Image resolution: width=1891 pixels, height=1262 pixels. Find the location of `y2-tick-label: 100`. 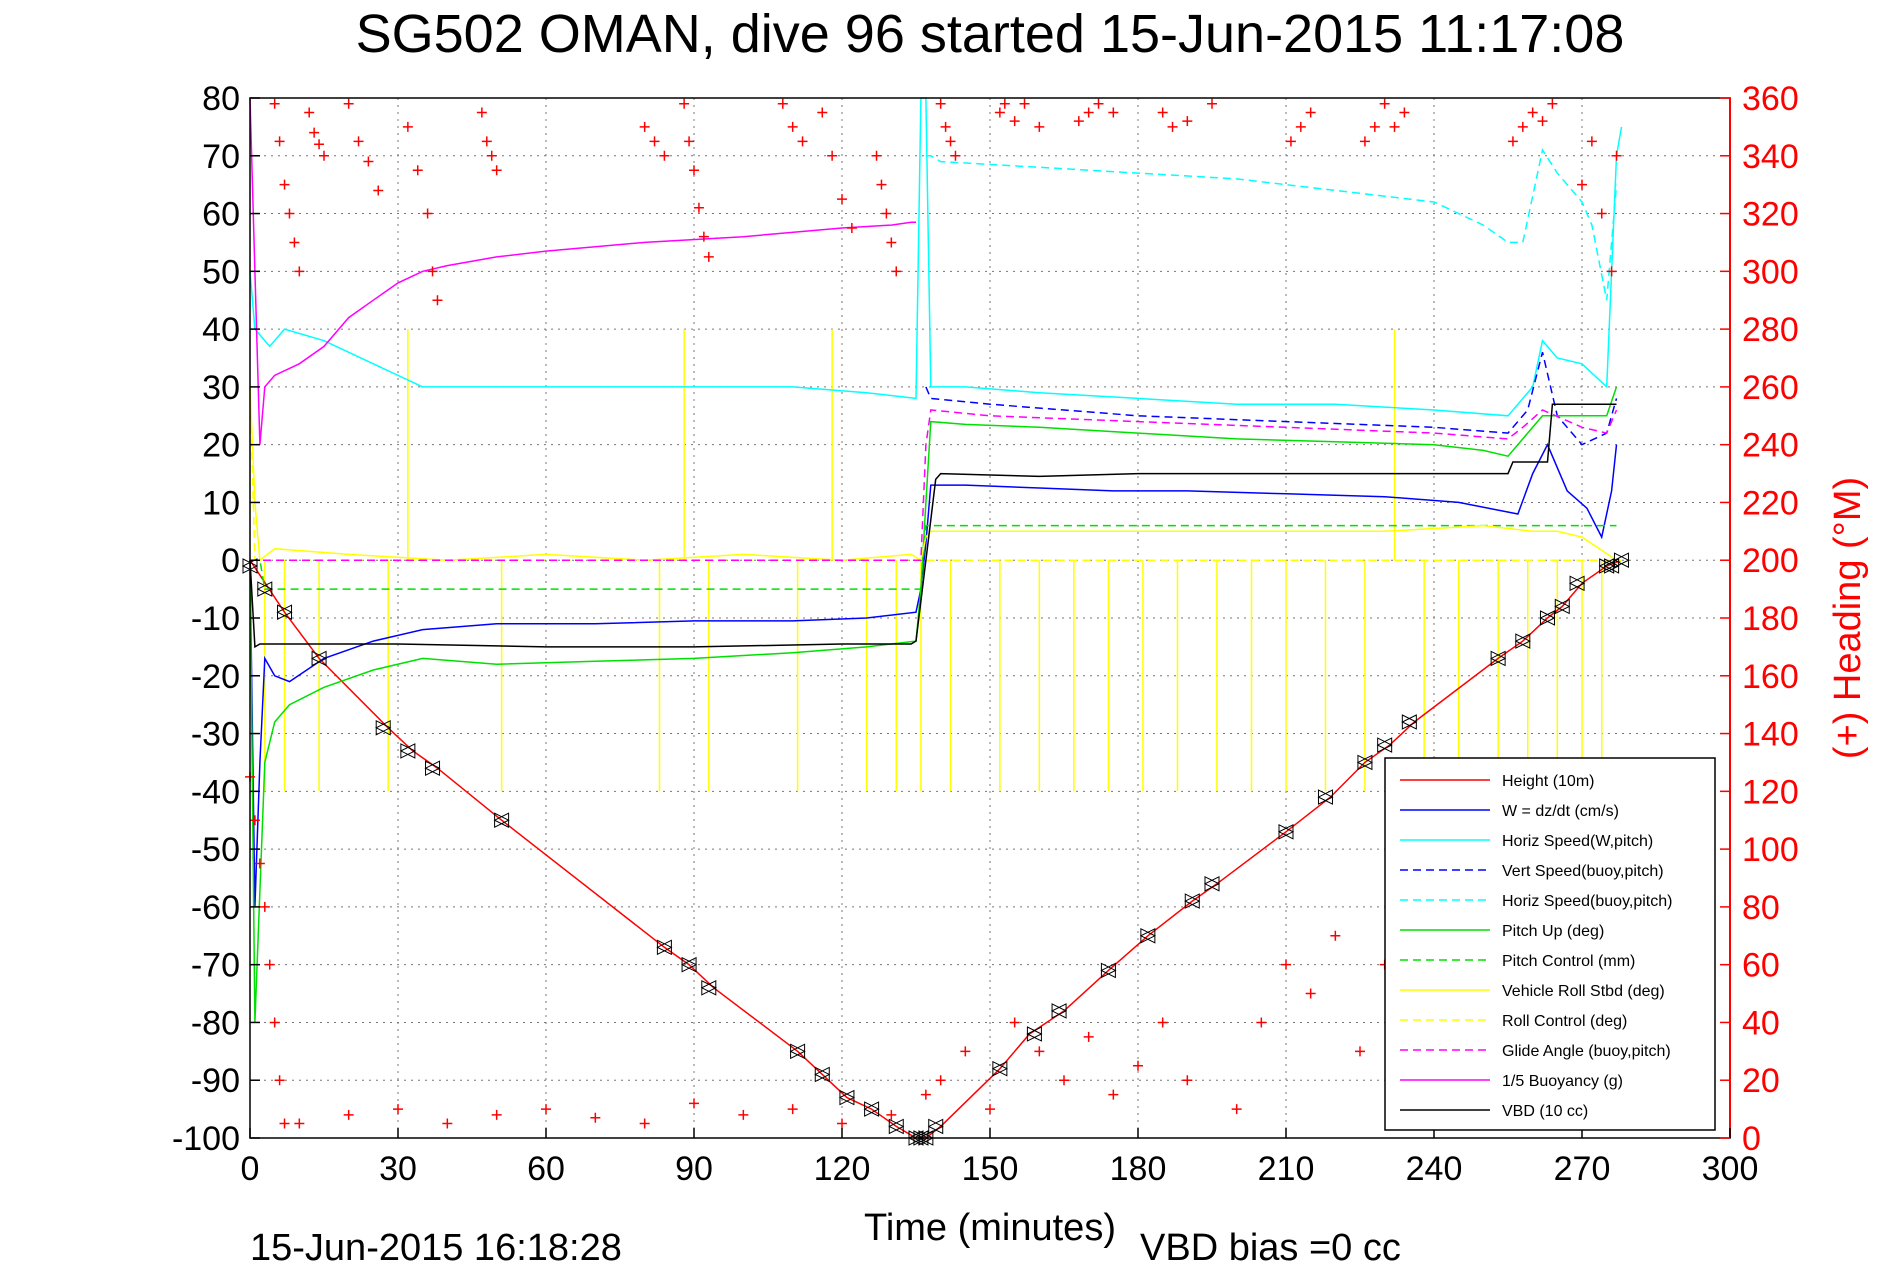

y2-tick-label: 100 is located at coordinates (1770, 850).